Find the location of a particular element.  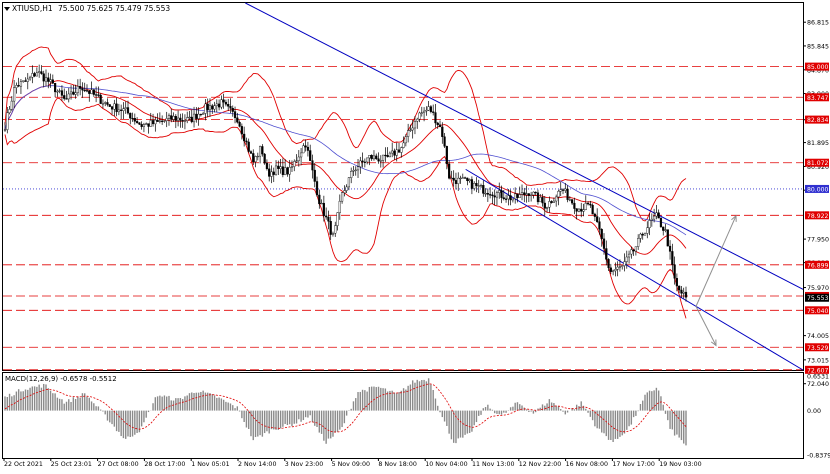

macd-label: MACD(12,26,9) -0.6578 -0.5512 is located at coordinates (61, 379).